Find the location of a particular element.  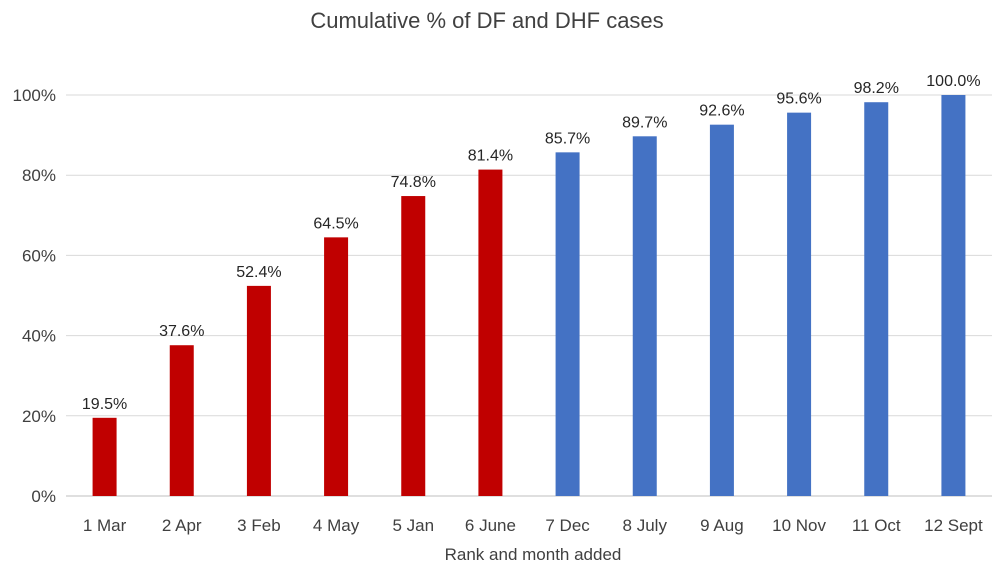

x-tick-label: 1 Mar is located at coordinates (105, 525).